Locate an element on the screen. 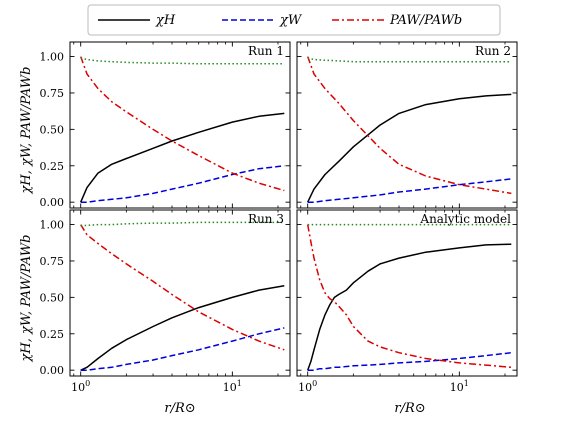 Image resolution: width=575 pixels, height=425 pixels. panel-title: Run 3 is located at coordinates (266, 219).